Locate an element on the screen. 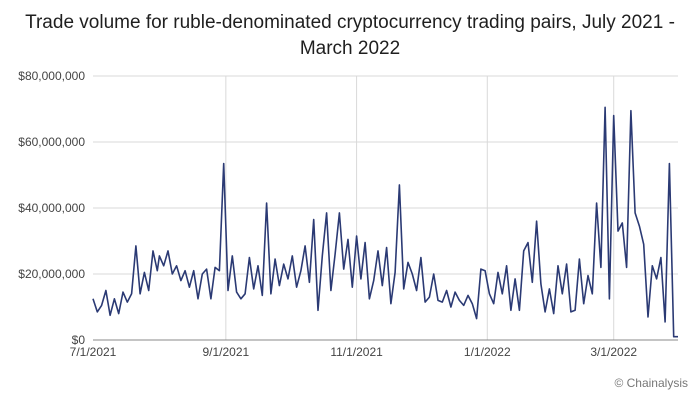 This screenshot has height=405, width=700. chart-title-line-2: March 2022 is located at coordinates (350, 48).